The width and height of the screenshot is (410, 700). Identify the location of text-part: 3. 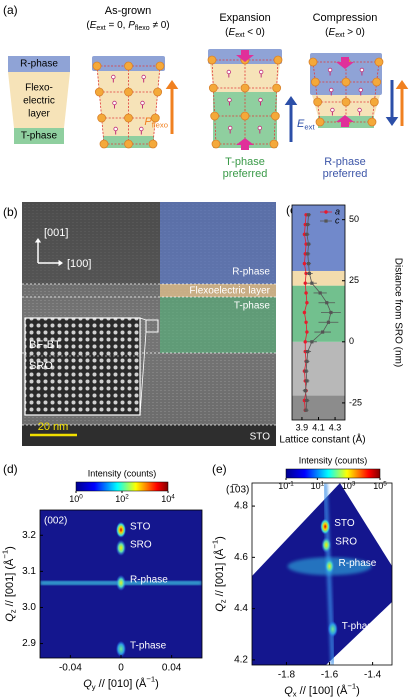
(354, 483).